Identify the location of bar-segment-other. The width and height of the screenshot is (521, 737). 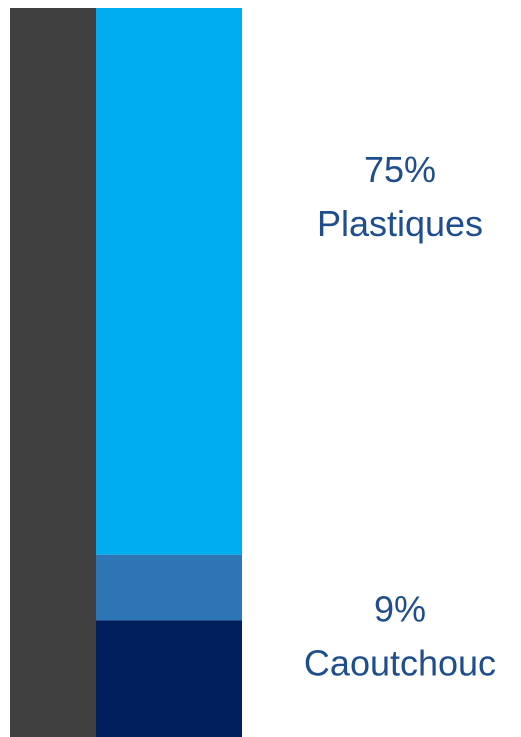
(169, 678).